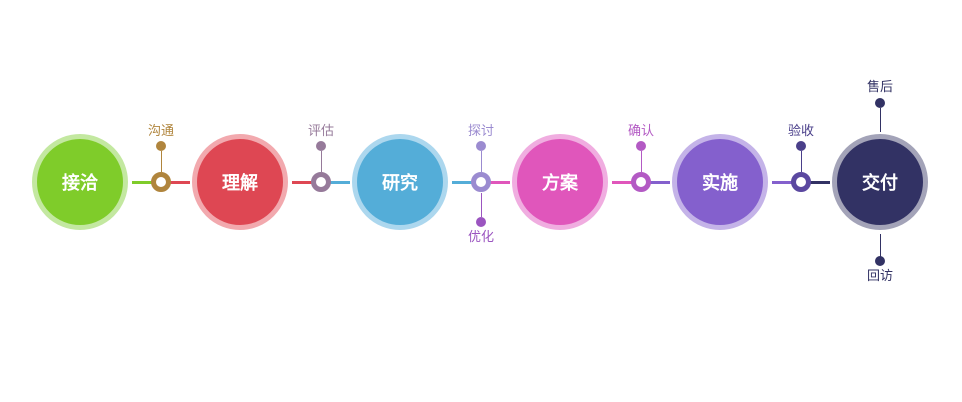 The image size is (962, 402). What do you see at coordinates (480, 131) in the screenshot?
I see `callout-label: 探讨` at bounding box center [480, 131].